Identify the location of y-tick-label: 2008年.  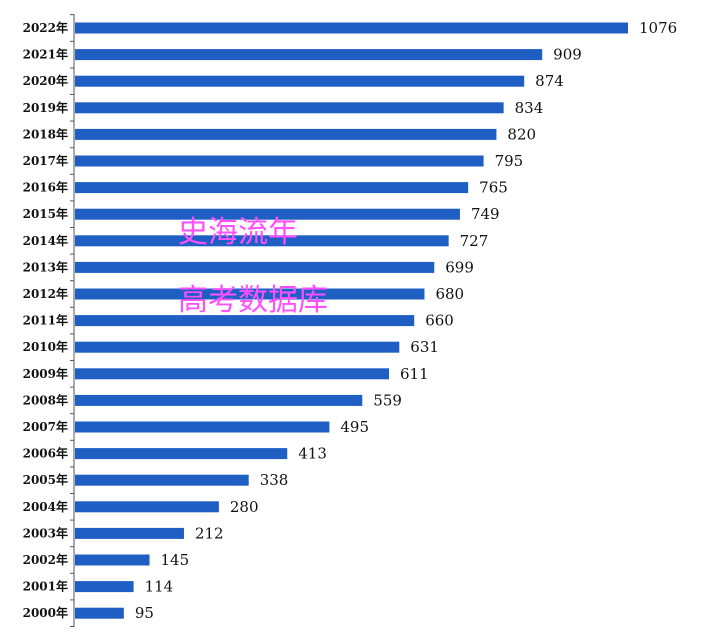
(45, 399).